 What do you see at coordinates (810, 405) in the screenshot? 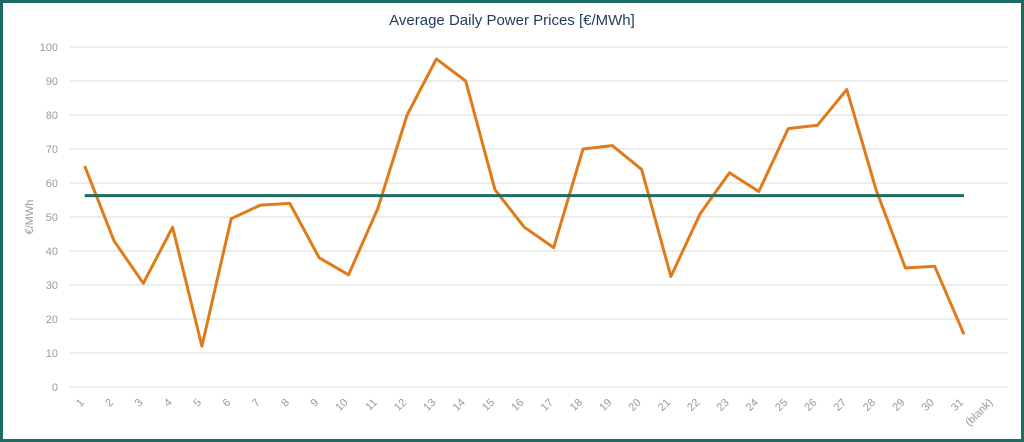
I see `x-tick-label: 26` at bounding box center [810, 405].